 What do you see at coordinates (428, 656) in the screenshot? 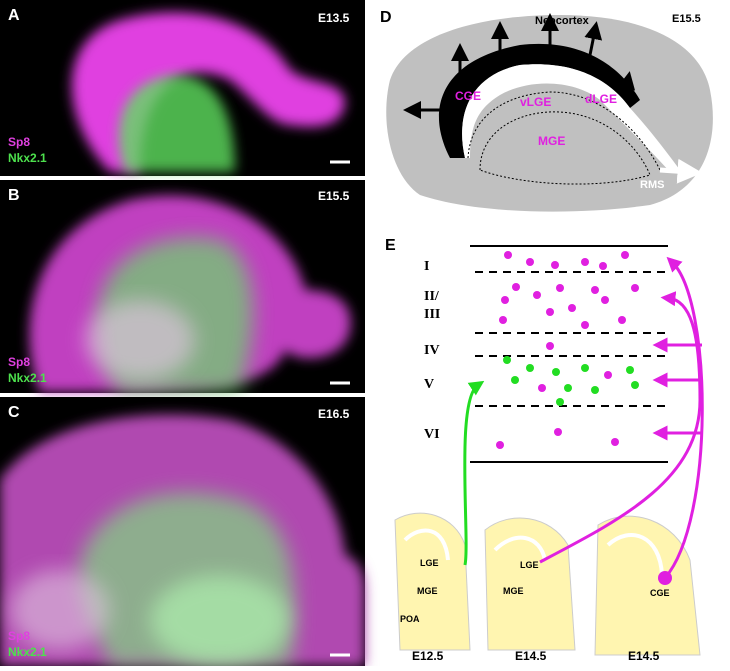
I see `section-stage: E12.5` at bounding box center [428, 656].